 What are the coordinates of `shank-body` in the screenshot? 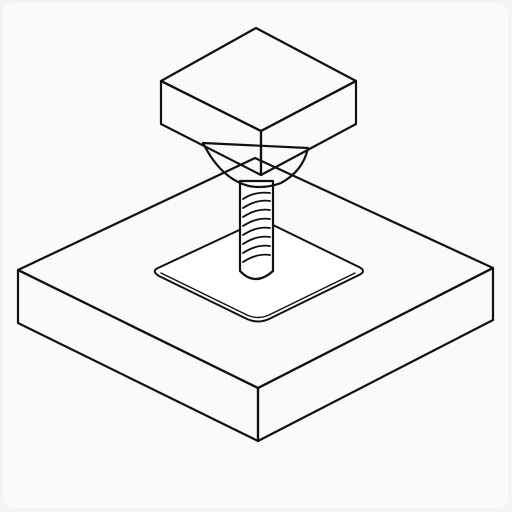 It's located at (256, 230).